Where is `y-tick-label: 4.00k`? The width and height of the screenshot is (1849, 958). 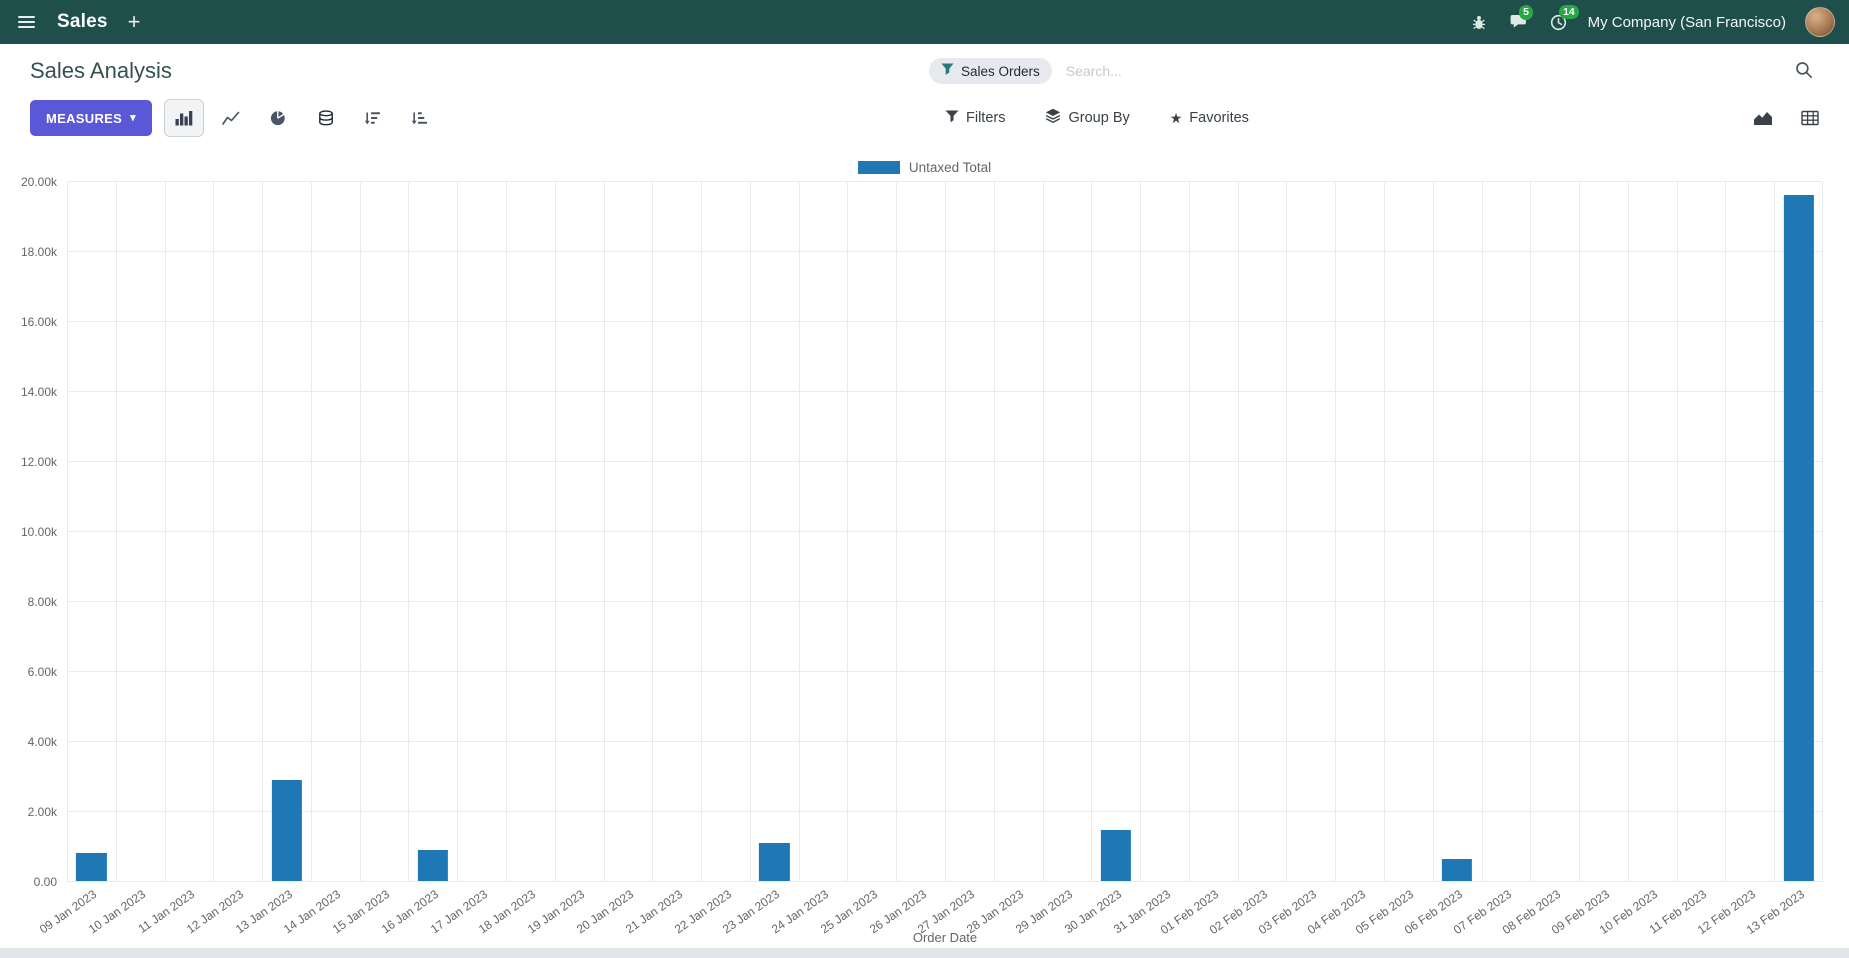
y-tick-label: 4.00k is located at coordinates (42, 742).